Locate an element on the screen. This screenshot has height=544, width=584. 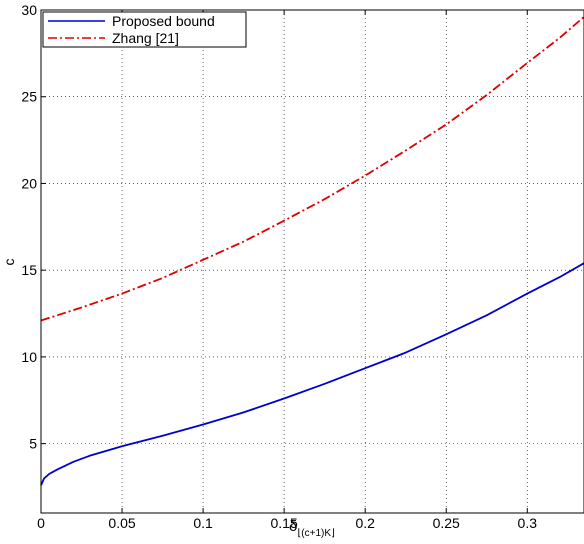
y-tick-label: 30 is located at coordinates (29, 10).